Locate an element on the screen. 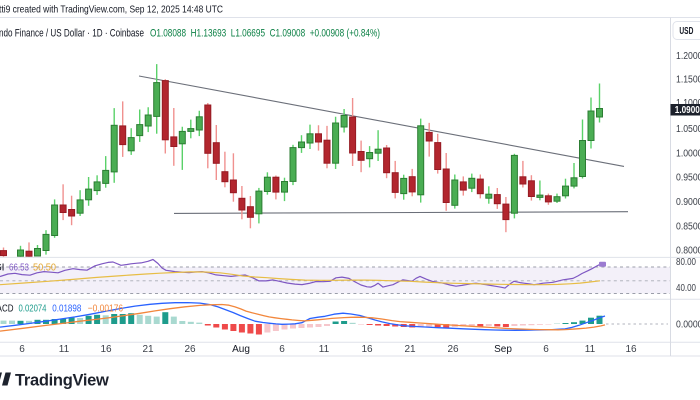  svg-text: 1.1500 is located at coordinates (688, 80).